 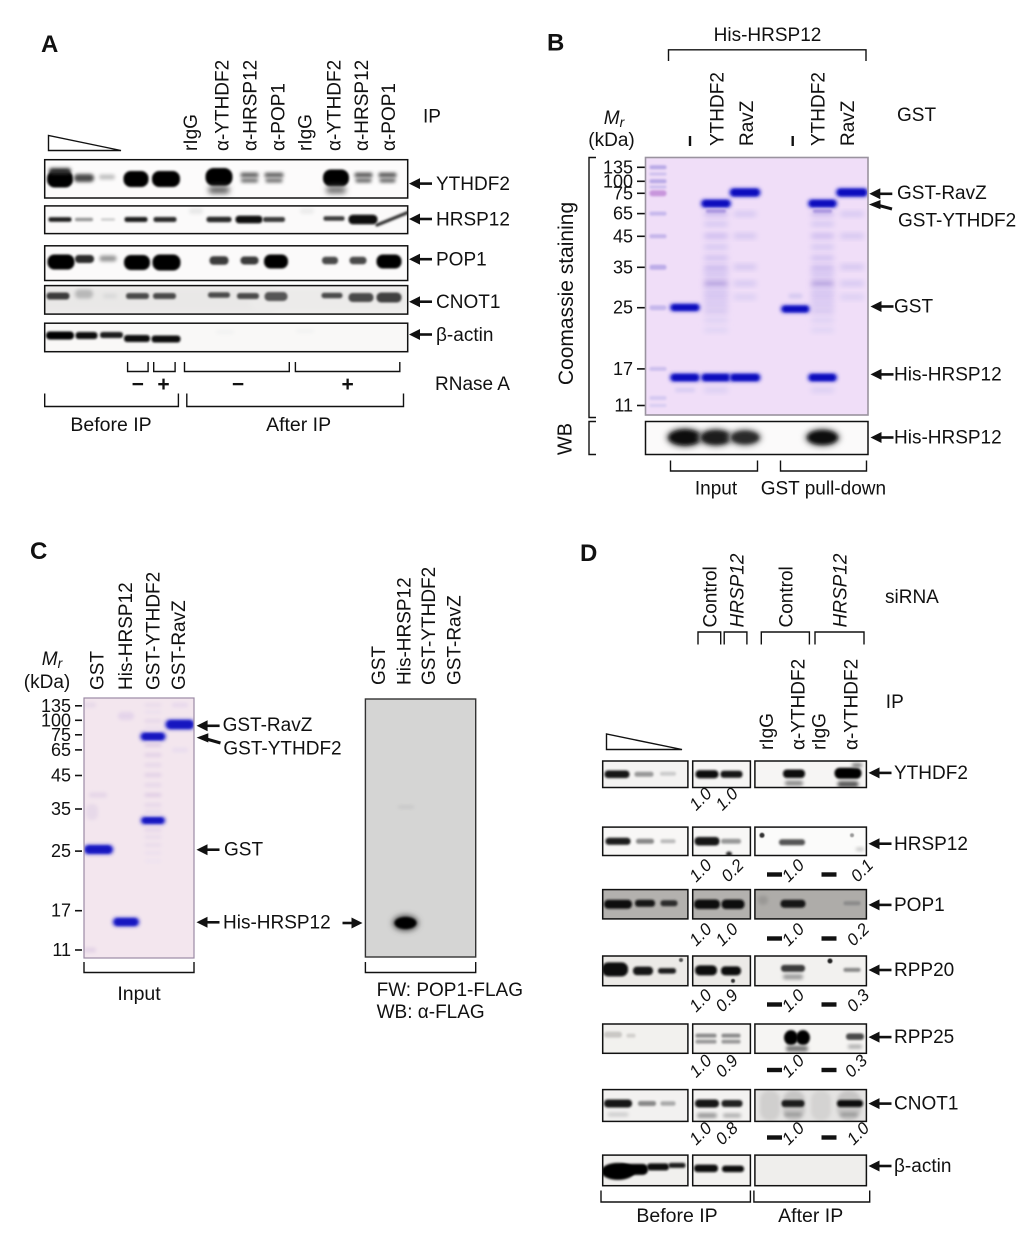 What do you see at coordinates (566, 293) in the screenshot?
I see `svg-text: Coomassie staining` at bounding box center [566, 293].